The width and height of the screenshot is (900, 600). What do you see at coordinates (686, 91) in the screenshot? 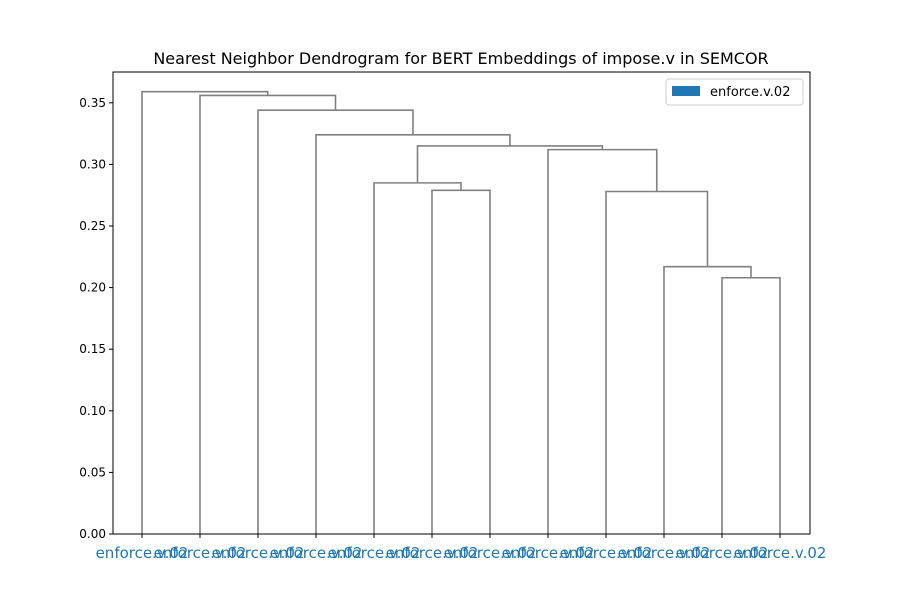
I see `legend-swatch` at bounding box center [686, 91].